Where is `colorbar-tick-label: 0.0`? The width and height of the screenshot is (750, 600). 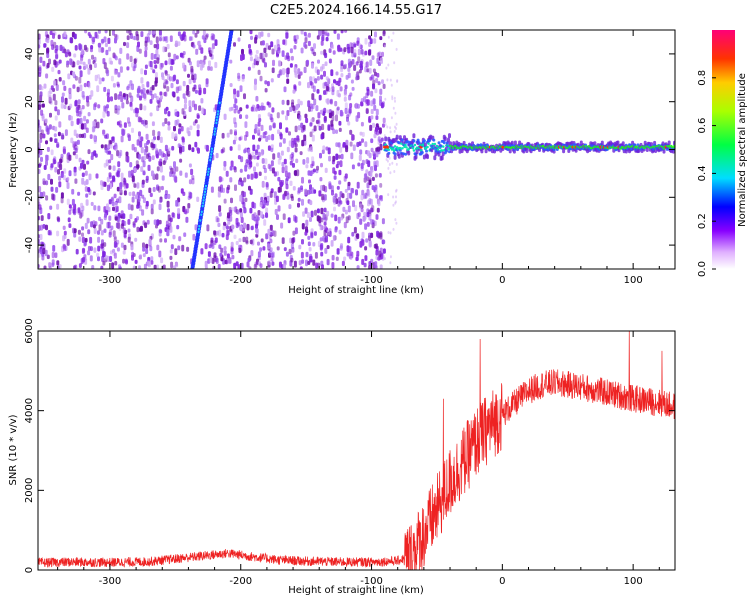 colorbar-tick-label: 0.0 is located at coordinates (702, 269).